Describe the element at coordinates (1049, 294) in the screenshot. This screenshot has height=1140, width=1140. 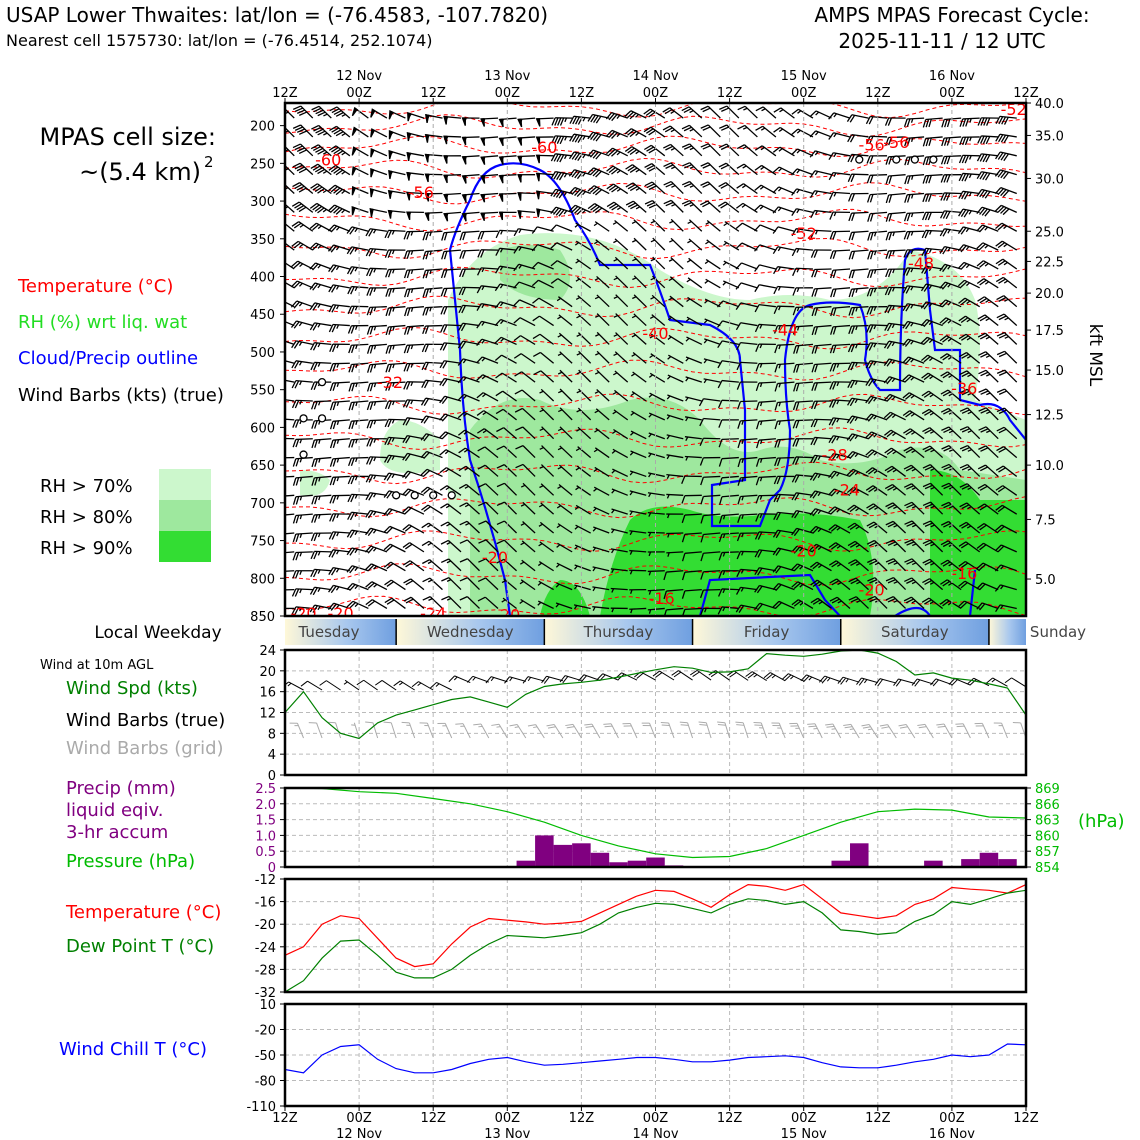
I see `y-right-tick-label: 20.0` at that location.